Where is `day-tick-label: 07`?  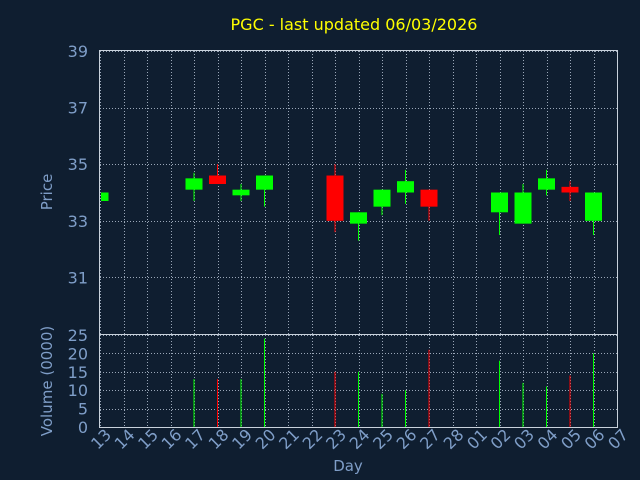
day-tick-label: 07 is located at coordinates (618, 439).